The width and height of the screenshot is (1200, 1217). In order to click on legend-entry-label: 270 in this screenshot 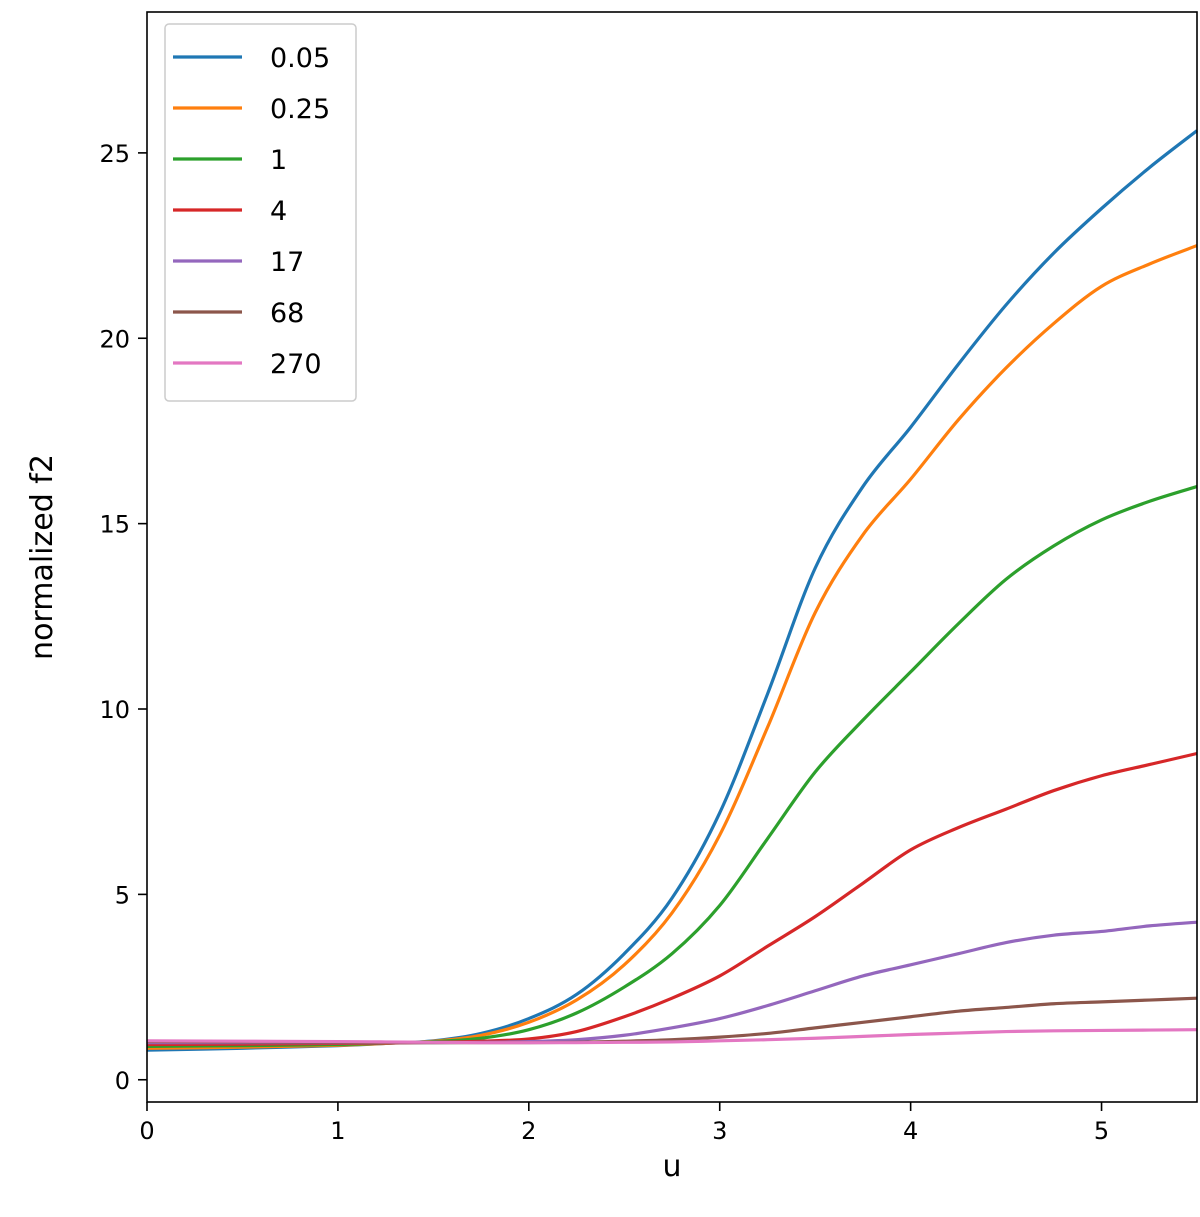, I will do `click(296, 364)`.